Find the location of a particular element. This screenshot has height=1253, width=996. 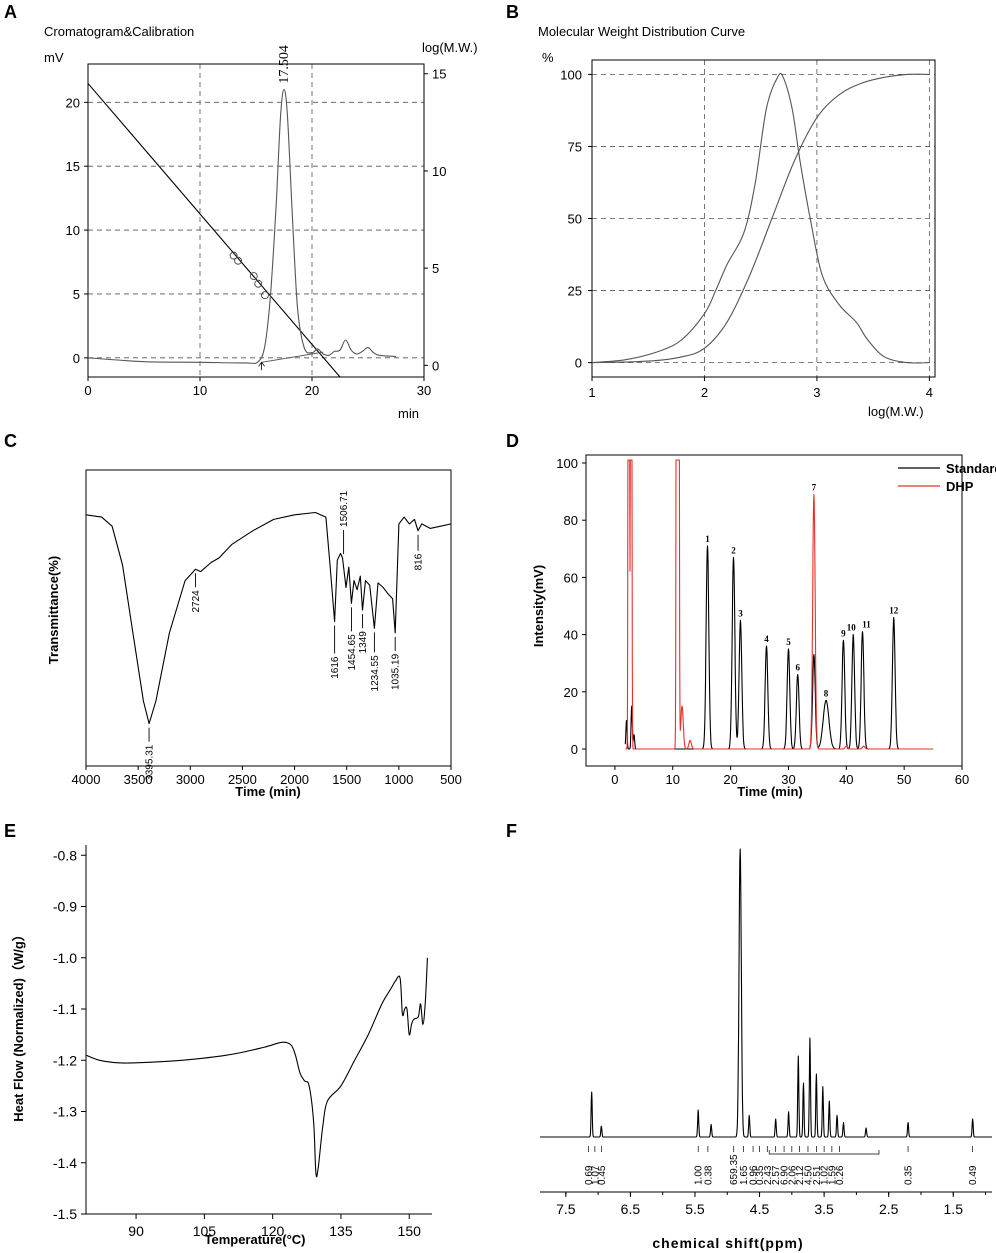

x-tick-label: 1.5 is located at coordinates (954, 1209).